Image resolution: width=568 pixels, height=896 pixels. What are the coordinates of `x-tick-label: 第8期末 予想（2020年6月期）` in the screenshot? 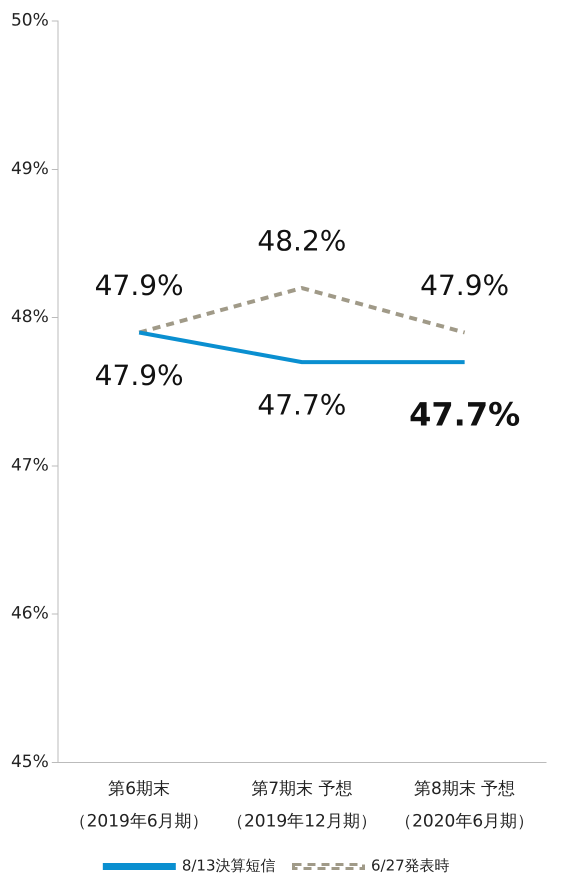 It's located at (464, 805).